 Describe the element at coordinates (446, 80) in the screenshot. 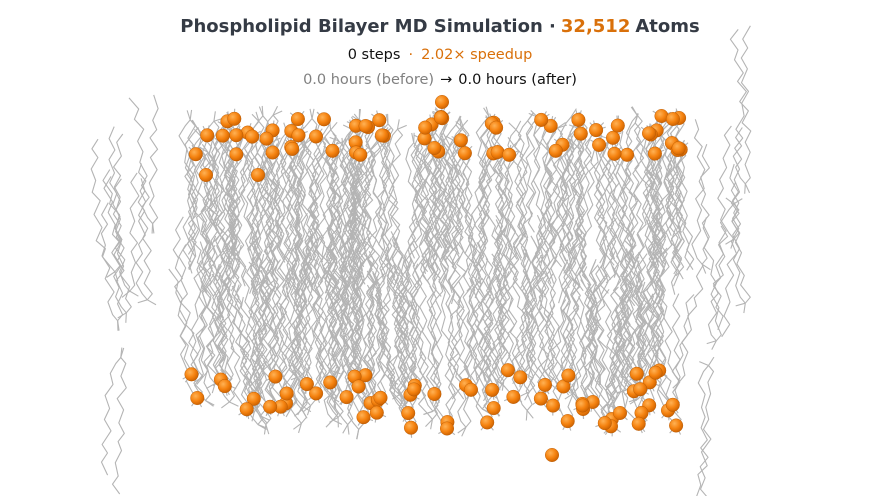

I see `arrow: →` at that location.